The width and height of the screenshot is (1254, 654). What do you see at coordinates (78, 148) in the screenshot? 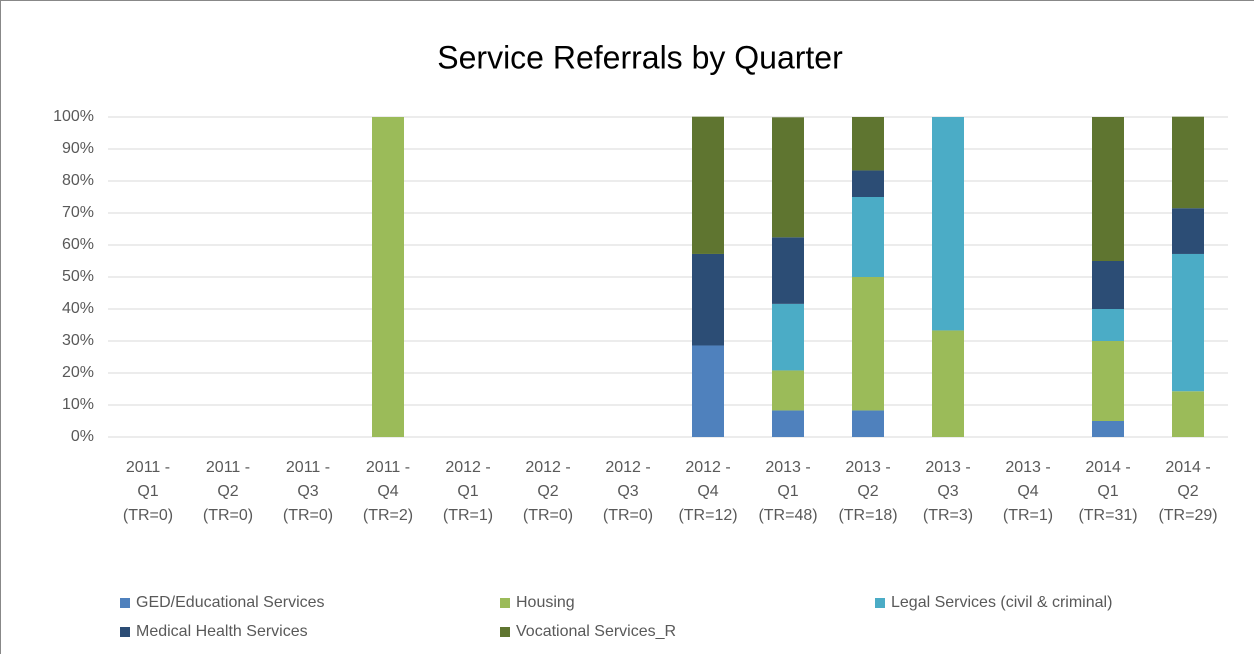
I see `y-tick-label: 90%` at bounding box center [78, 148].